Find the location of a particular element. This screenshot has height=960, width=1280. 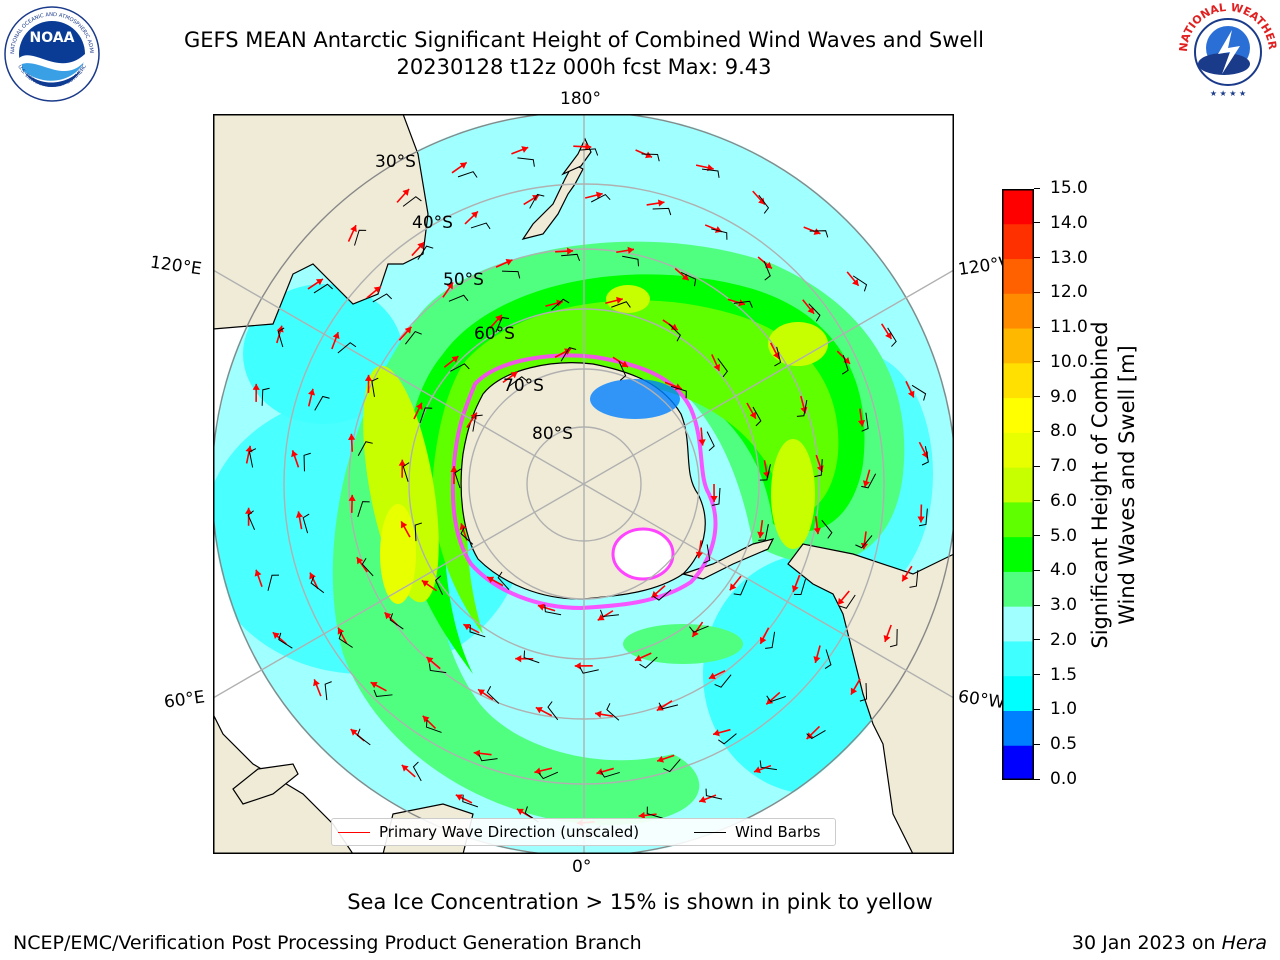

lon-label-bottom: 0° is located at coordinates (582, 867).